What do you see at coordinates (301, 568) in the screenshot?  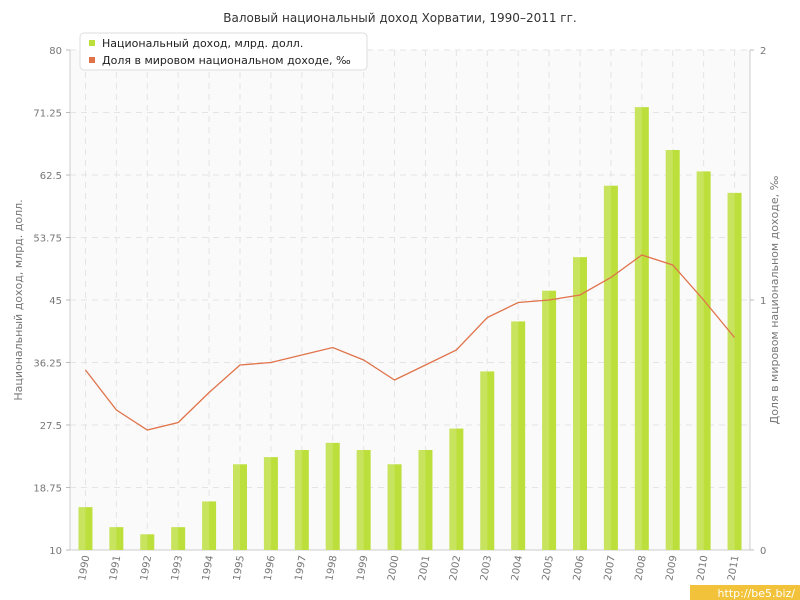 I see `x-tick-label-1997: 1997` at bounding box center [301, 568].